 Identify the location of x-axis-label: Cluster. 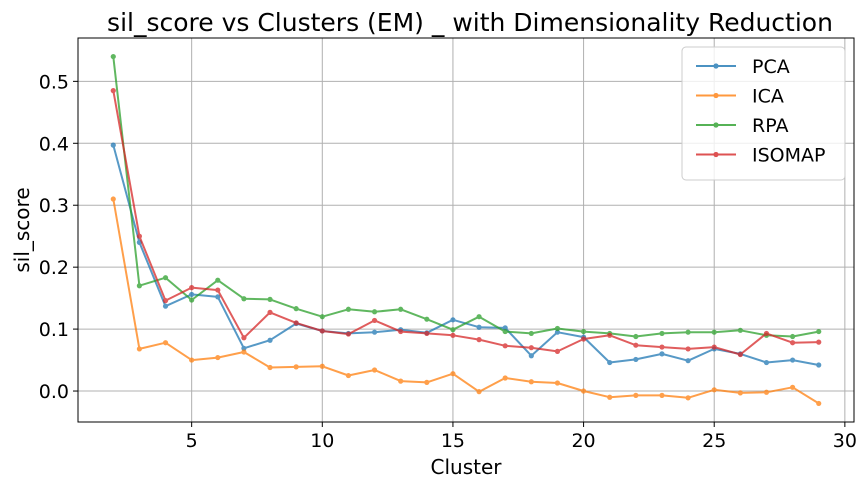
(467, 467).